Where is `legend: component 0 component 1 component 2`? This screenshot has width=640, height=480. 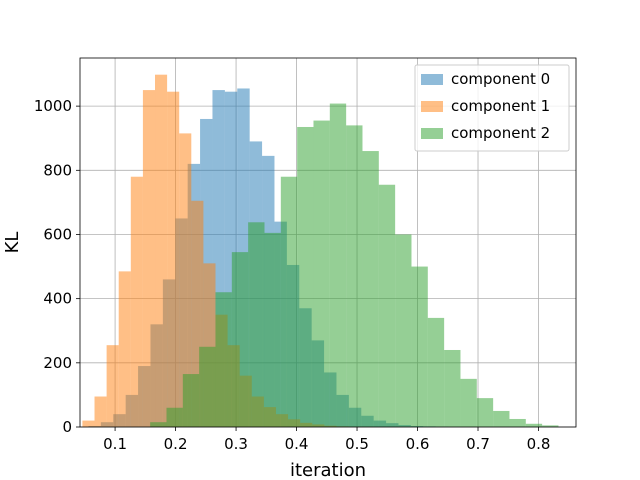
legend: component 0 component 1 component 2 is located at coordinates (492, 108).